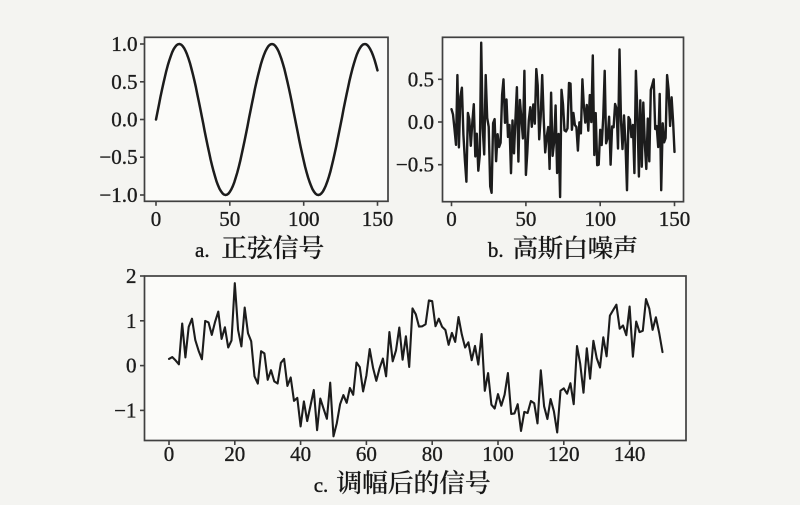 Image resolution: width=800 pixels, height=505 pixels. I want to click on svg-text: −1.0, so click(118, 195).